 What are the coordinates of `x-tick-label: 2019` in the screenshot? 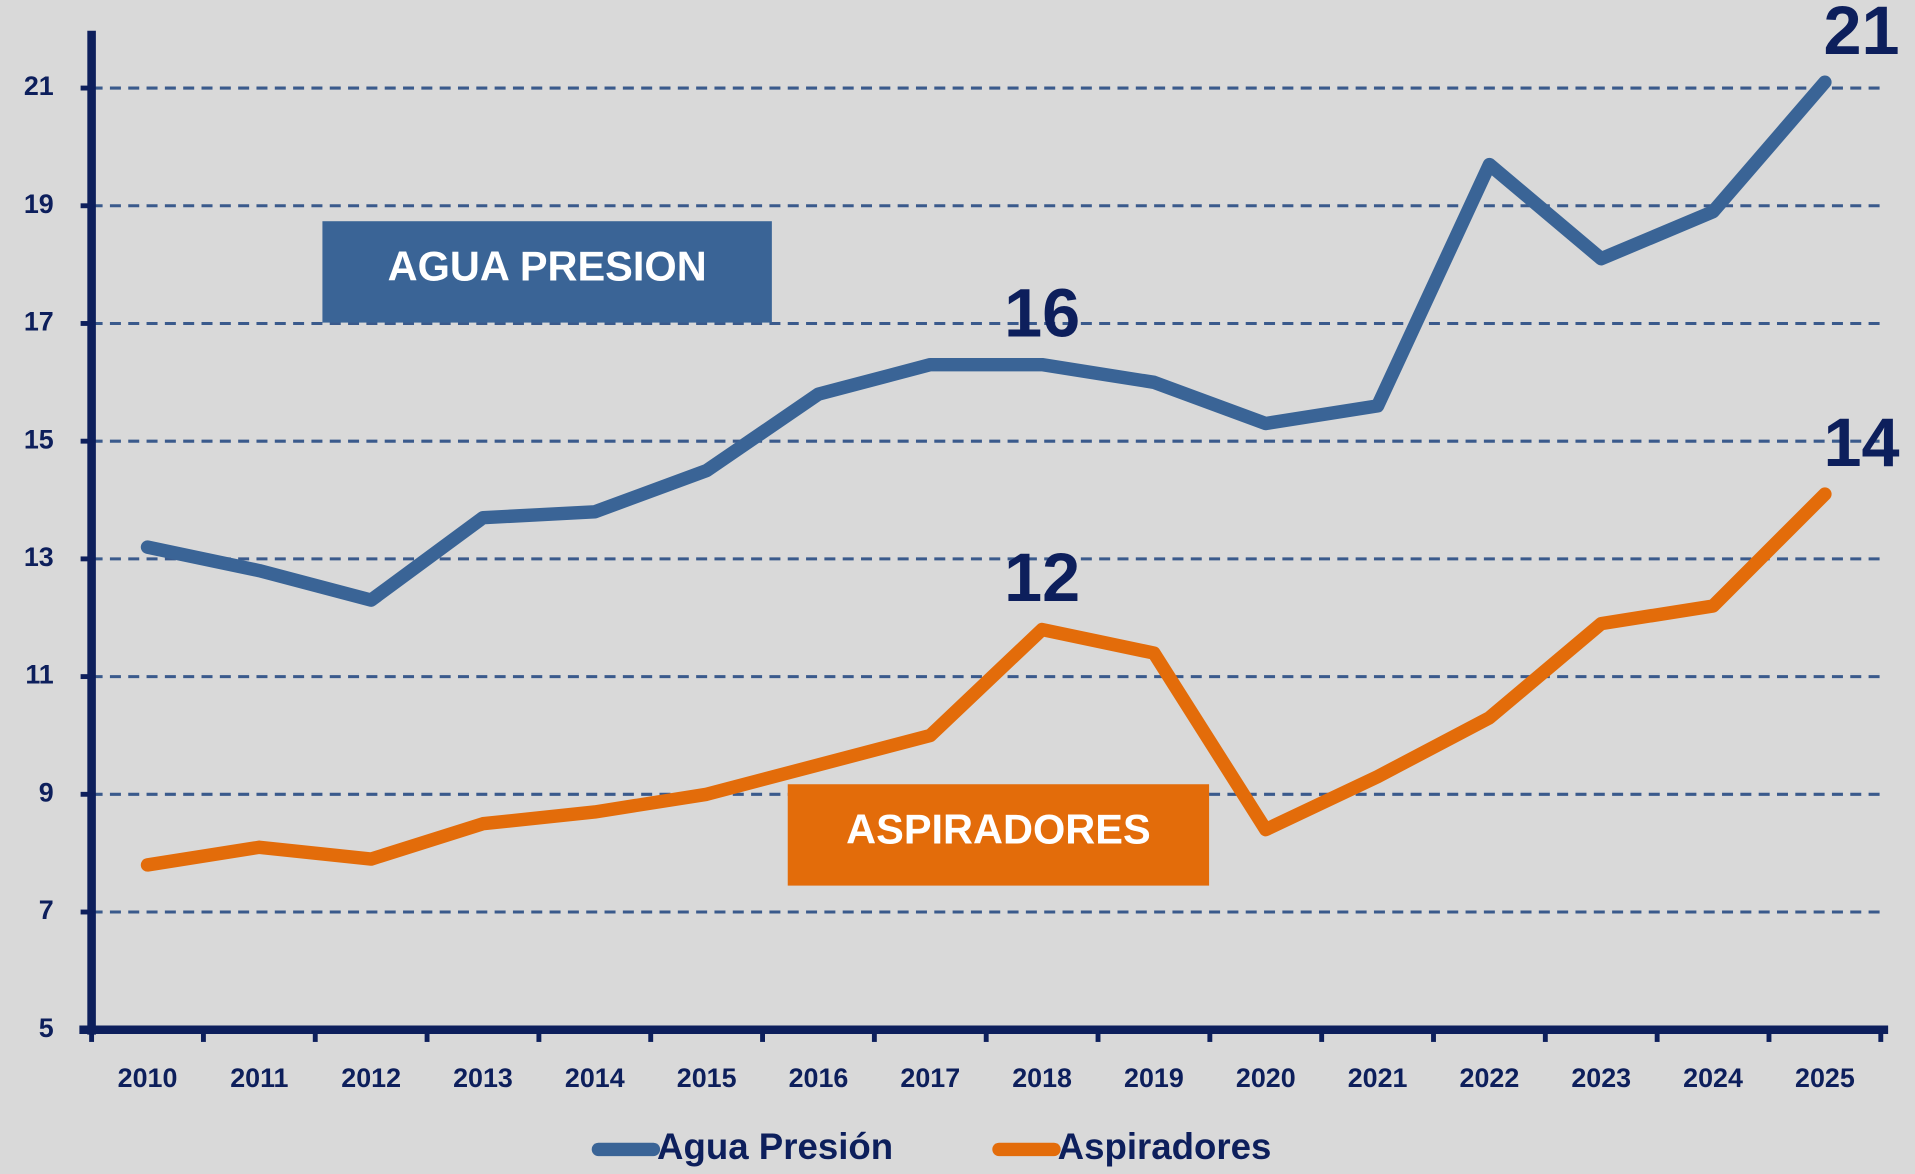 It's located at (1154, 1078).